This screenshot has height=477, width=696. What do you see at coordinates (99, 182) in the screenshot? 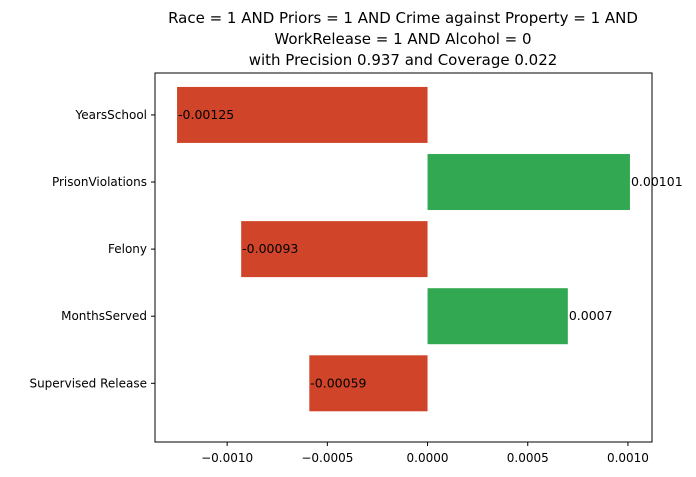
I see `y-tick-label: PrisonViolations` at bounding box center [99, 182].